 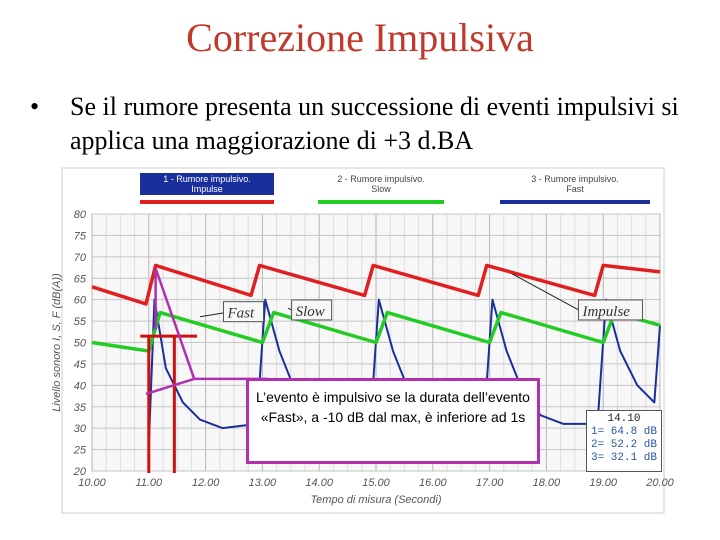 I want to click on level-readout: 14.10 1= 64.8 dB 2= 52.2 dB 3= 32.1 dB, so click(x=624, y=441).